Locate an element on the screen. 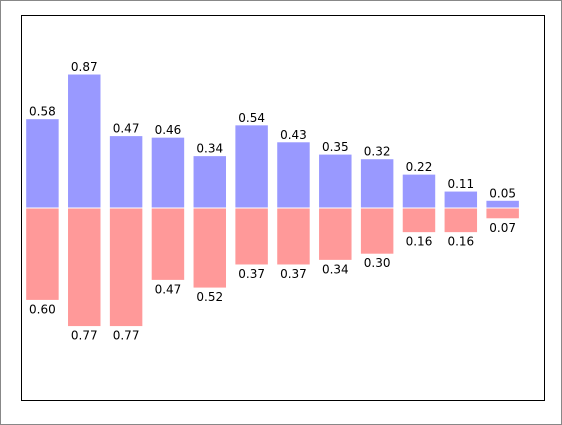 This screenshot has width=562, height=425. value-label: 0.05 is located at coordinates (502, 193).